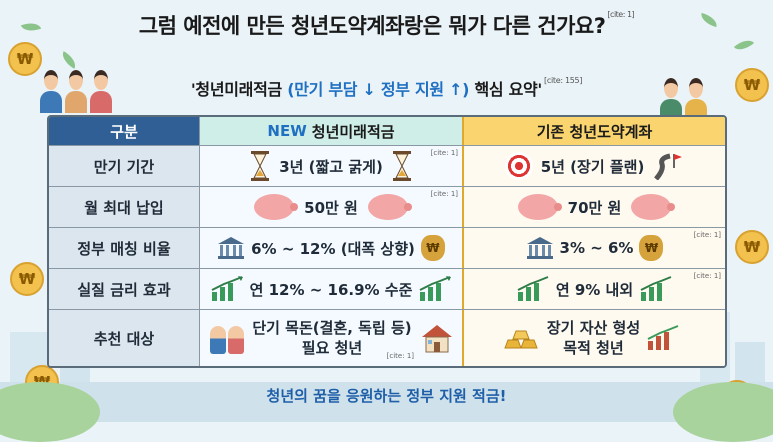  I want to click on house-icon, so click(437, 338).